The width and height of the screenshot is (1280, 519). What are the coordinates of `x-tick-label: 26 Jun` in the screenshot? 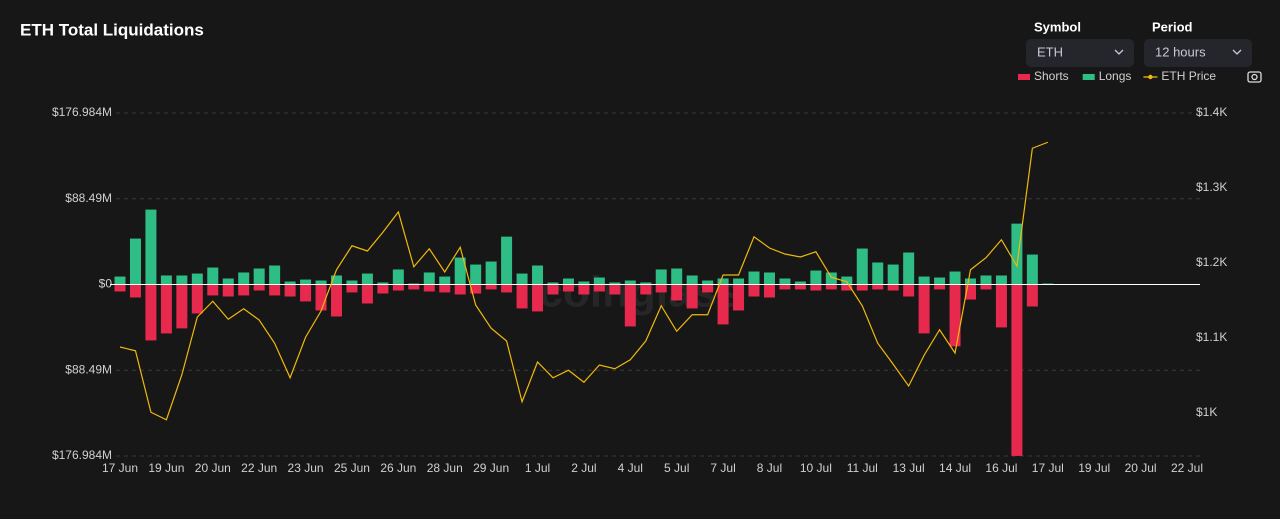 It's located at (398, 468).